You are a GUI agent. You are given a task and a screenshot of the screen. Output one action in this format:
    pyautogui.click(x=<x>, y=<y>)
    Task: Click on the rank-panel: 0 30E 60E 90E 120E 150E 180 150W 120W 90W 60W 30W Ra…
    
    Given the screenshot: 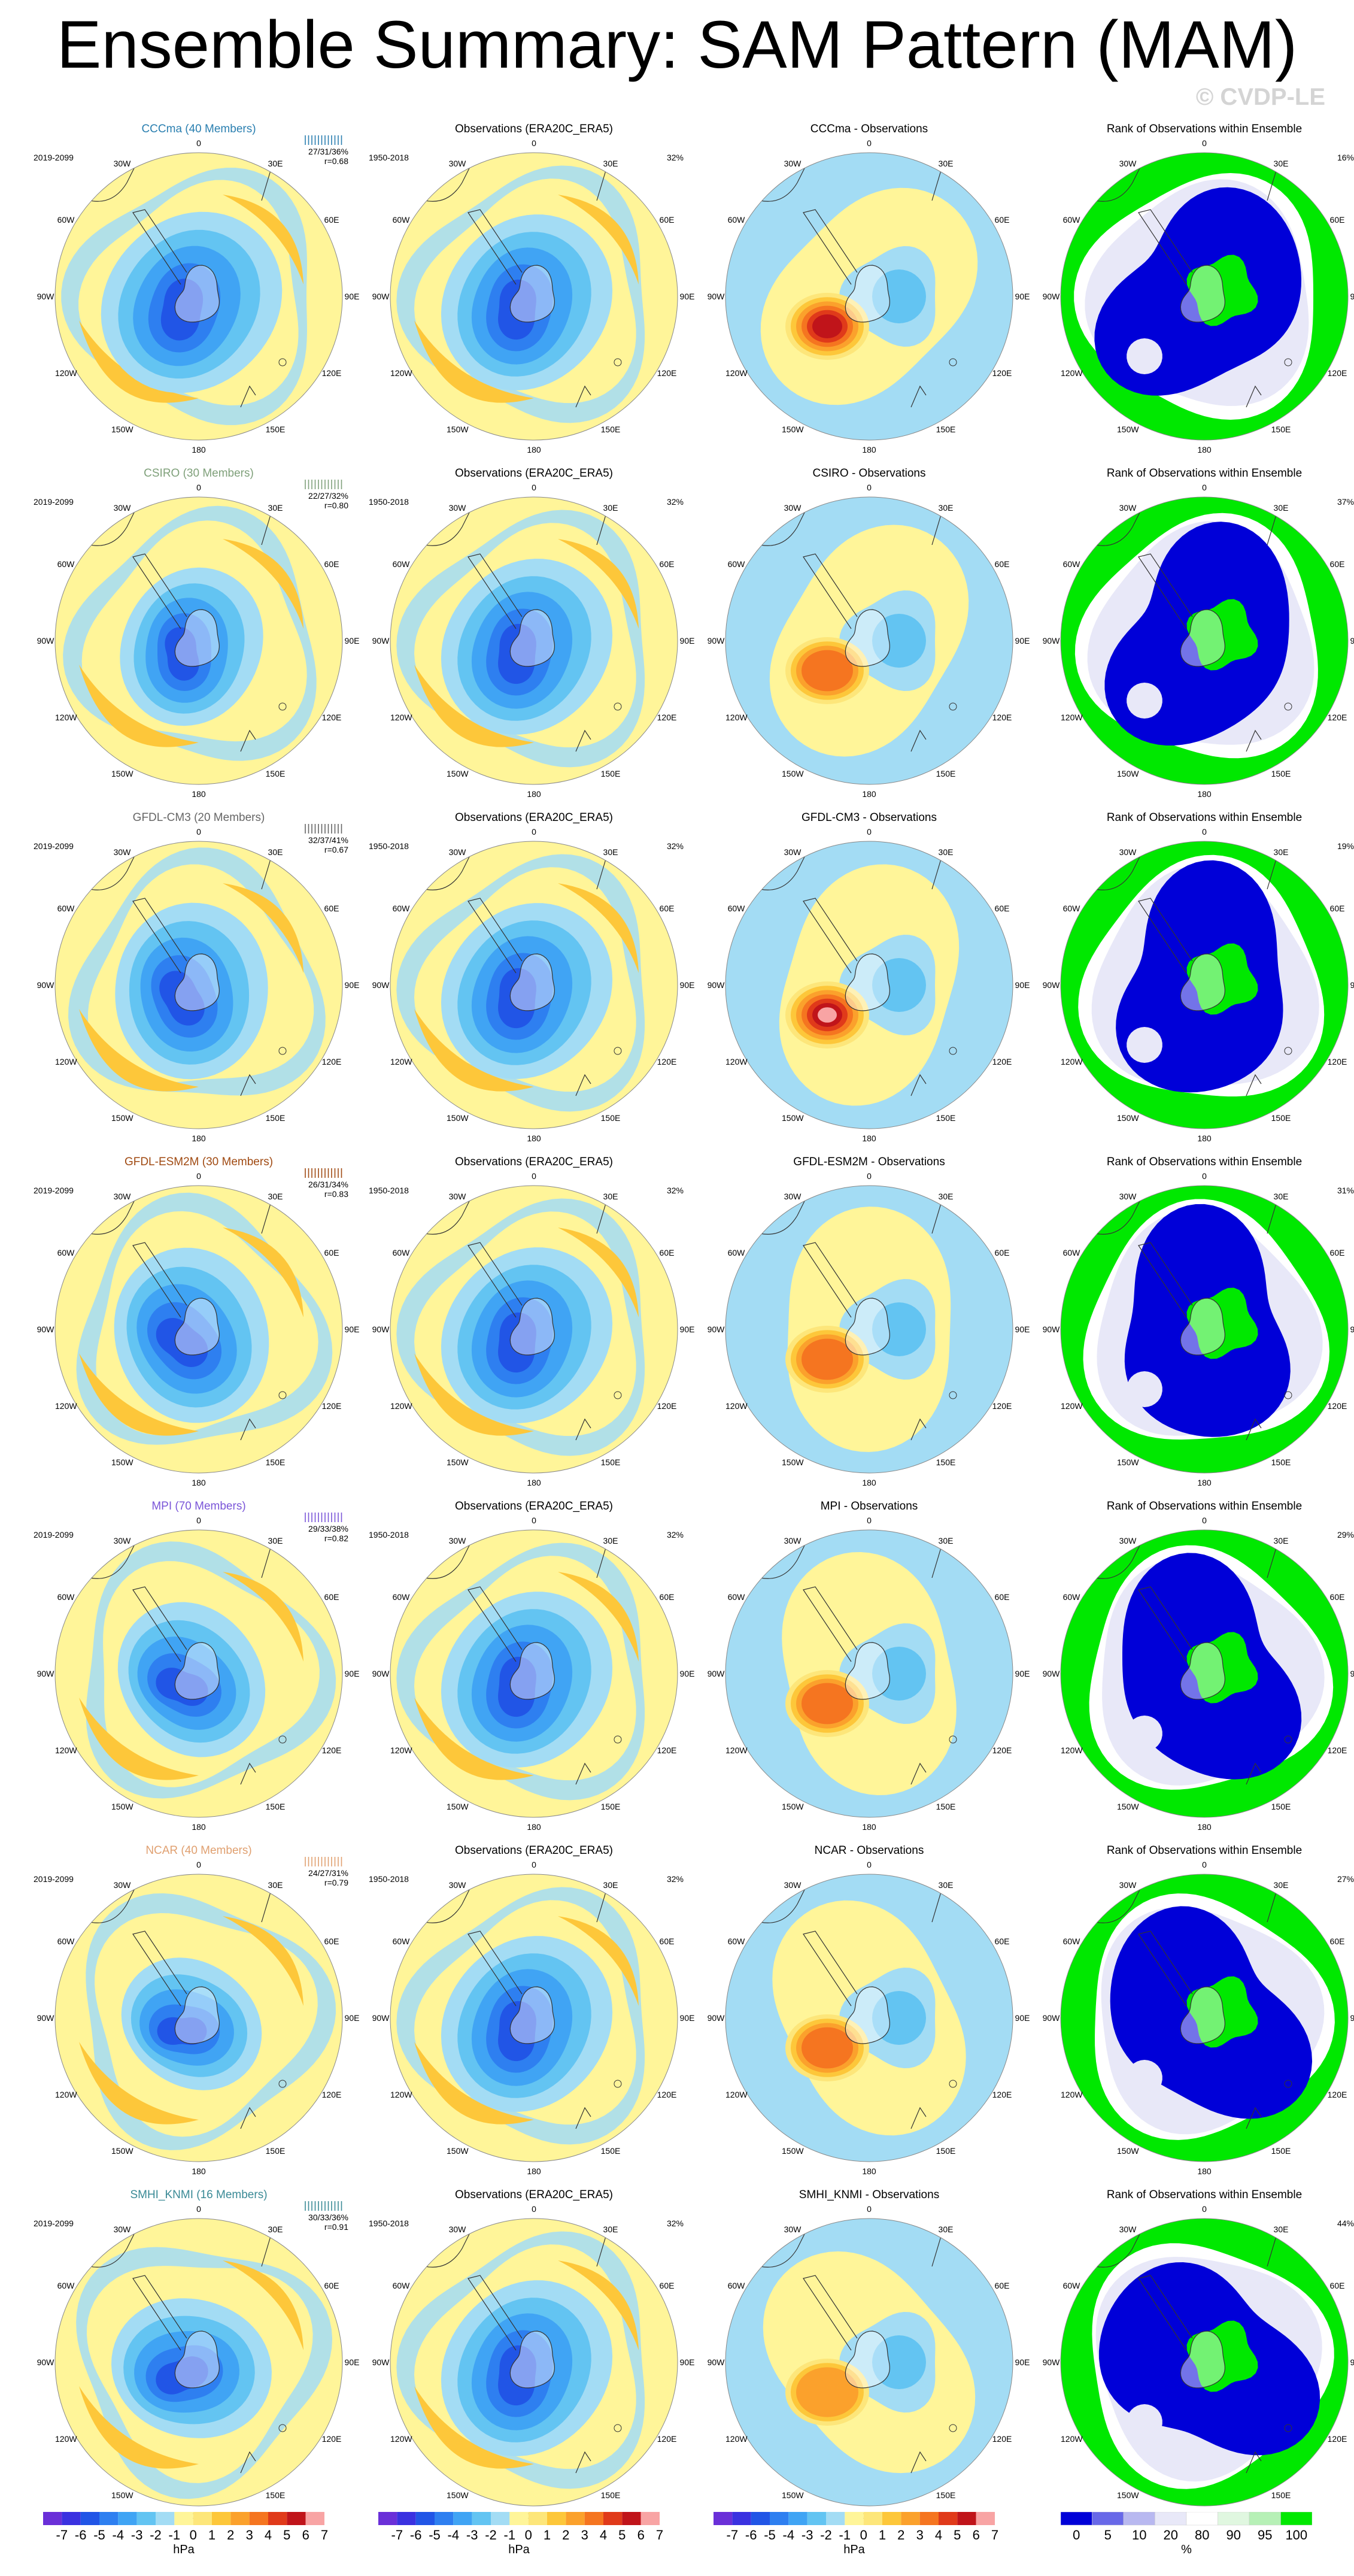 What is the action you would take?
    pyautogui.click(x=1195, y=1323)
    